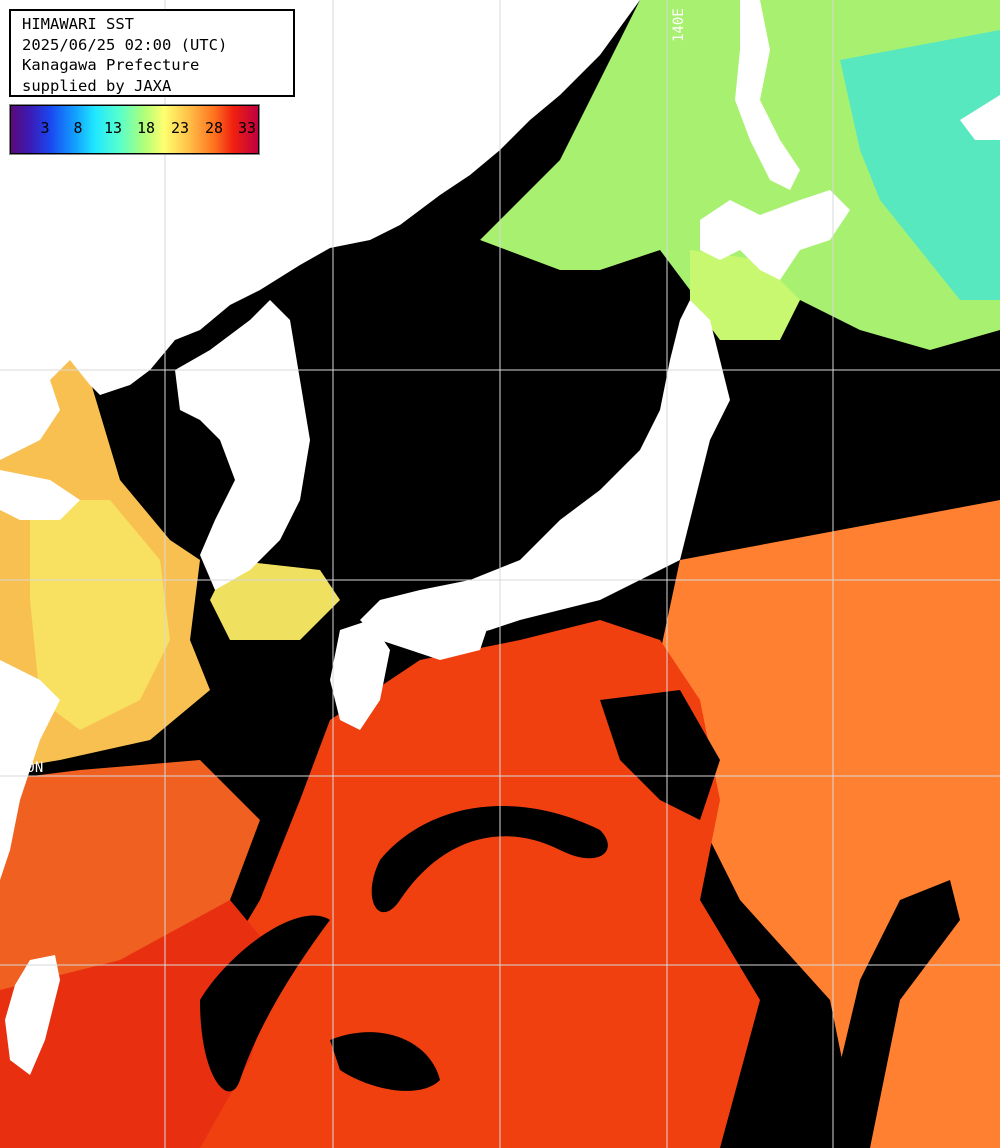 This screenshot has height=1148, width=1000. Describe the element at coordinates (111, 65) in the screenshot. I see `map-region: Kanagawa Prefecture` at that location.